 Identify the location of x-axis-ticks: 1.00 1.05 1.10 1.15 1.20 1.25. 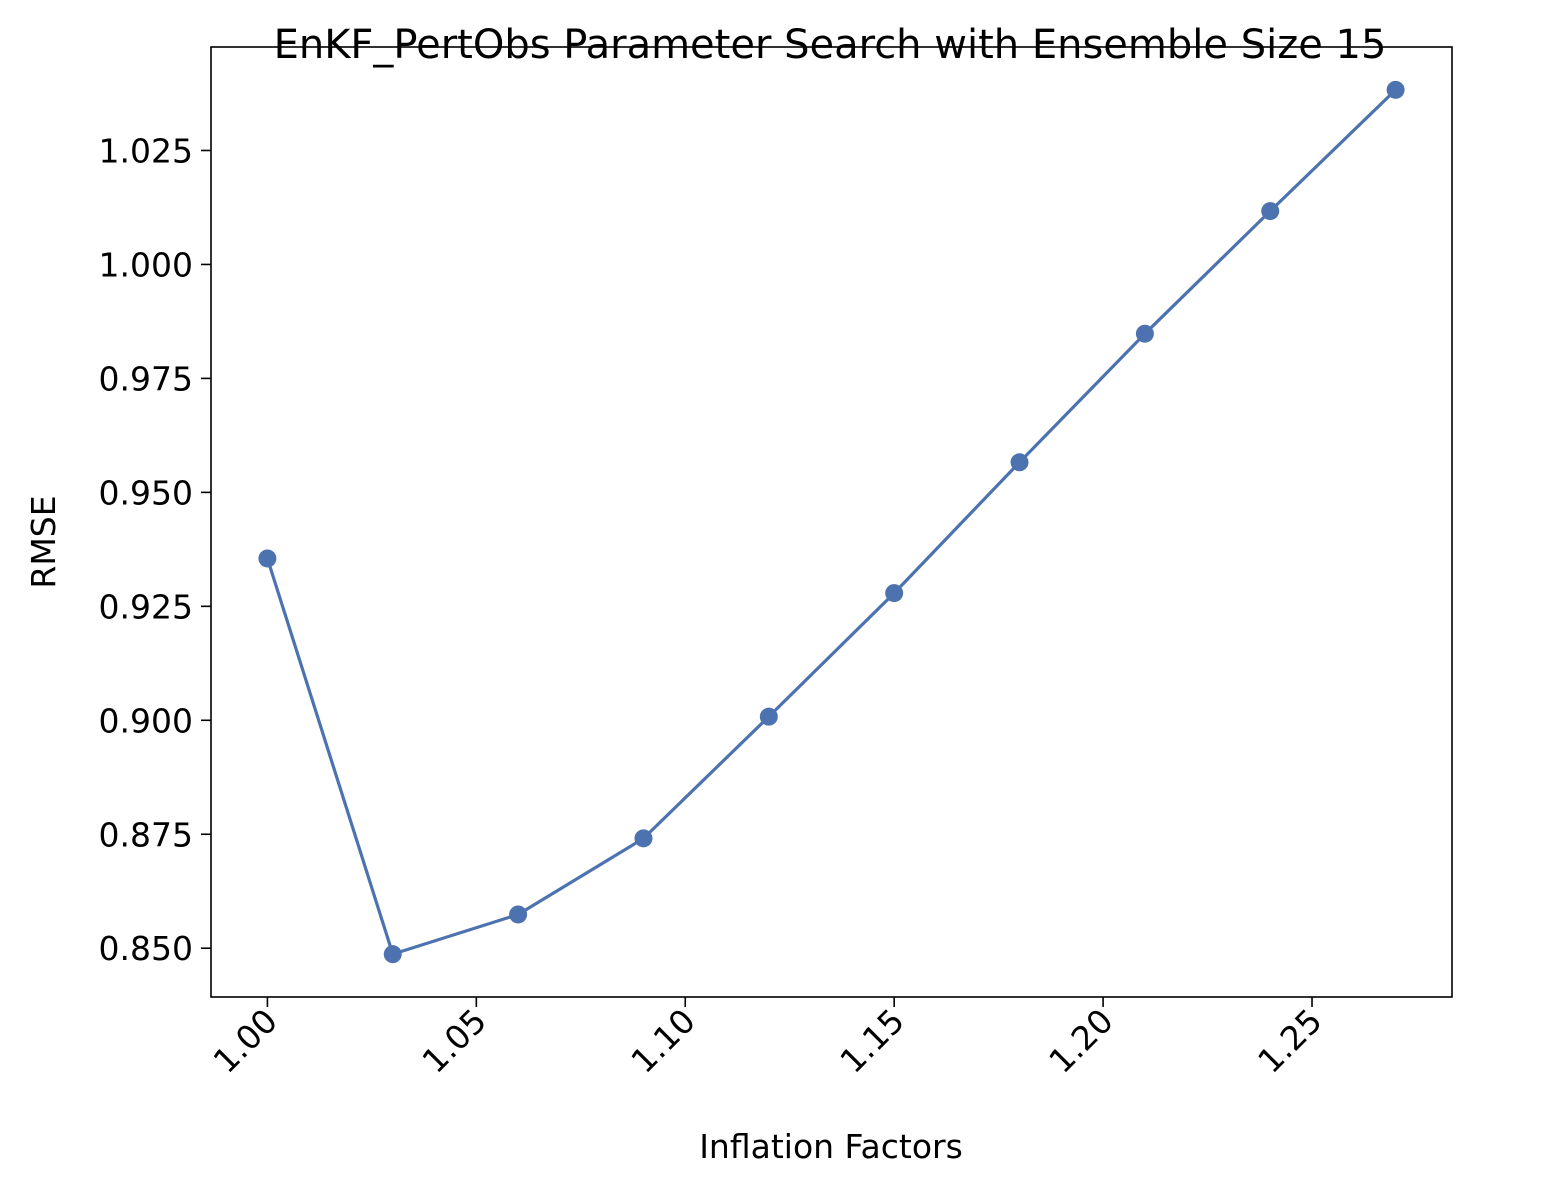
(768, 1039).